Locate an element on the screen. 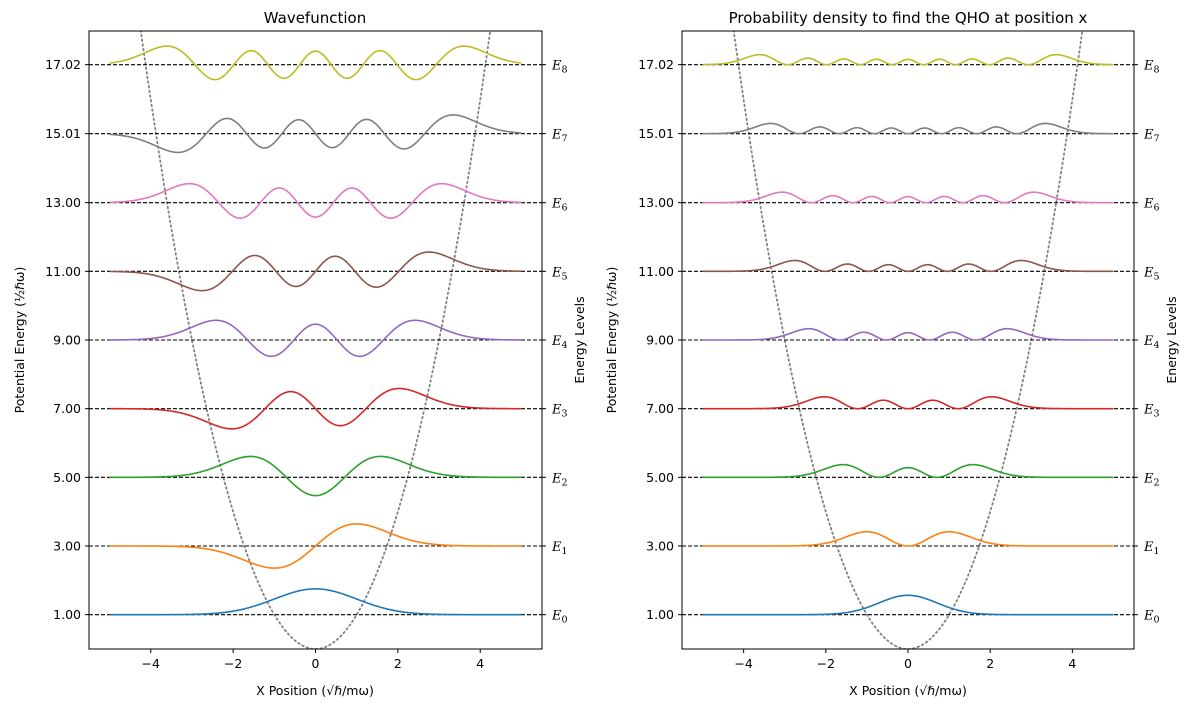 Image resolution: width=1189 pixels, height=709 pixels. series-line-n6 is located at coordinates (315, 200).